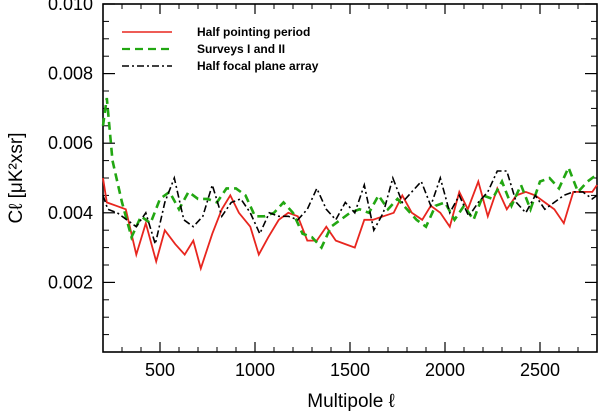  I want to click on y-tick-label: 0.008, so click(70, 74).